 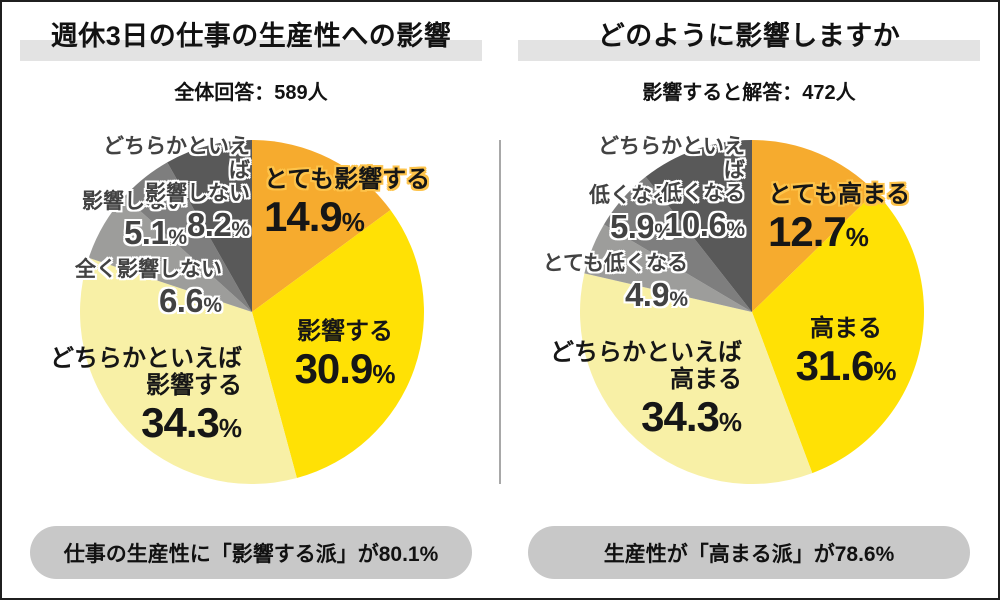 I want to click on pie-label-decrease: 低くなる 5.9%, so click(x=595, y=213).